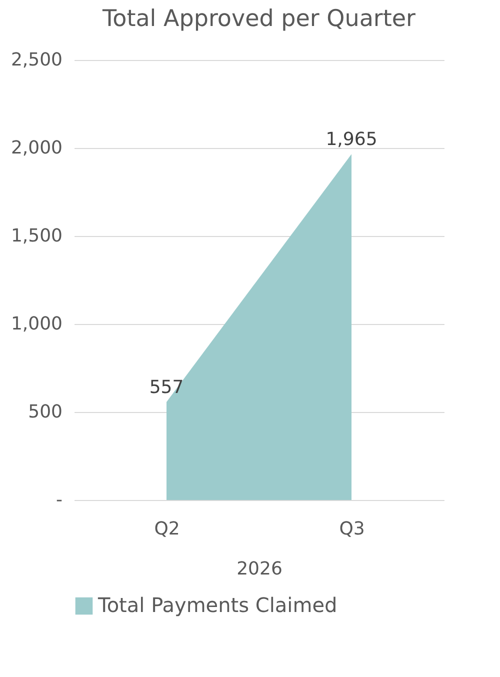 This screenshot has height=677, width=500. What do you see at coordinates (36, 236) in the screenshot?
I see `y-tick-label: 1,500` at bounding box center [36, 236].